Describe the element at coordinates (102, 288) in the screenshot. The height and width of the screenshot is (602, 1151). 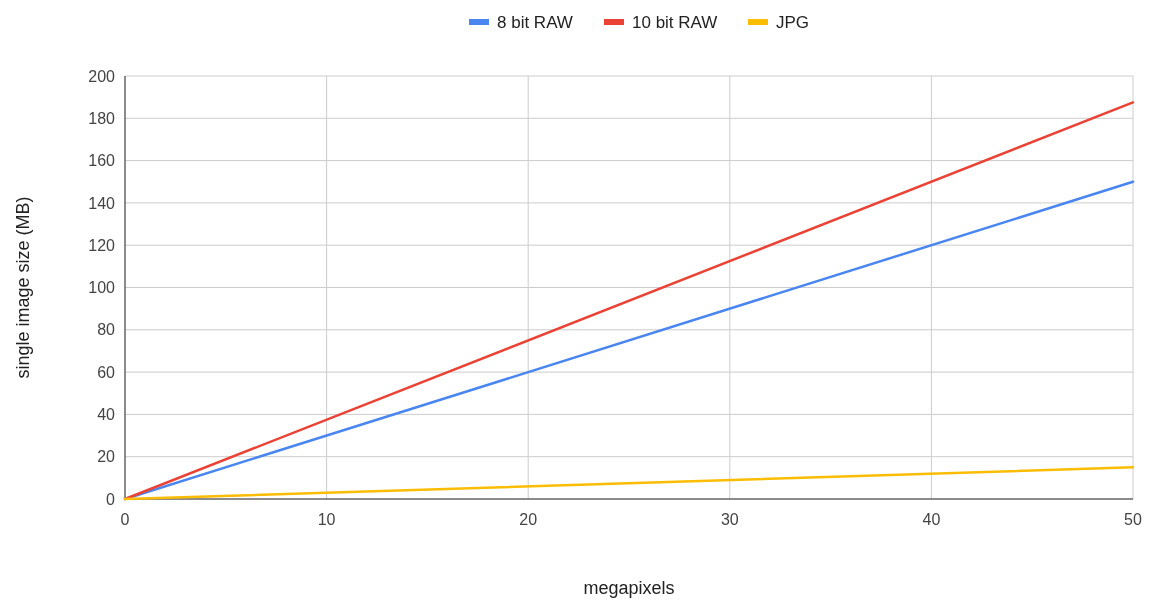
I see `y-tick-label: 100` at that location.